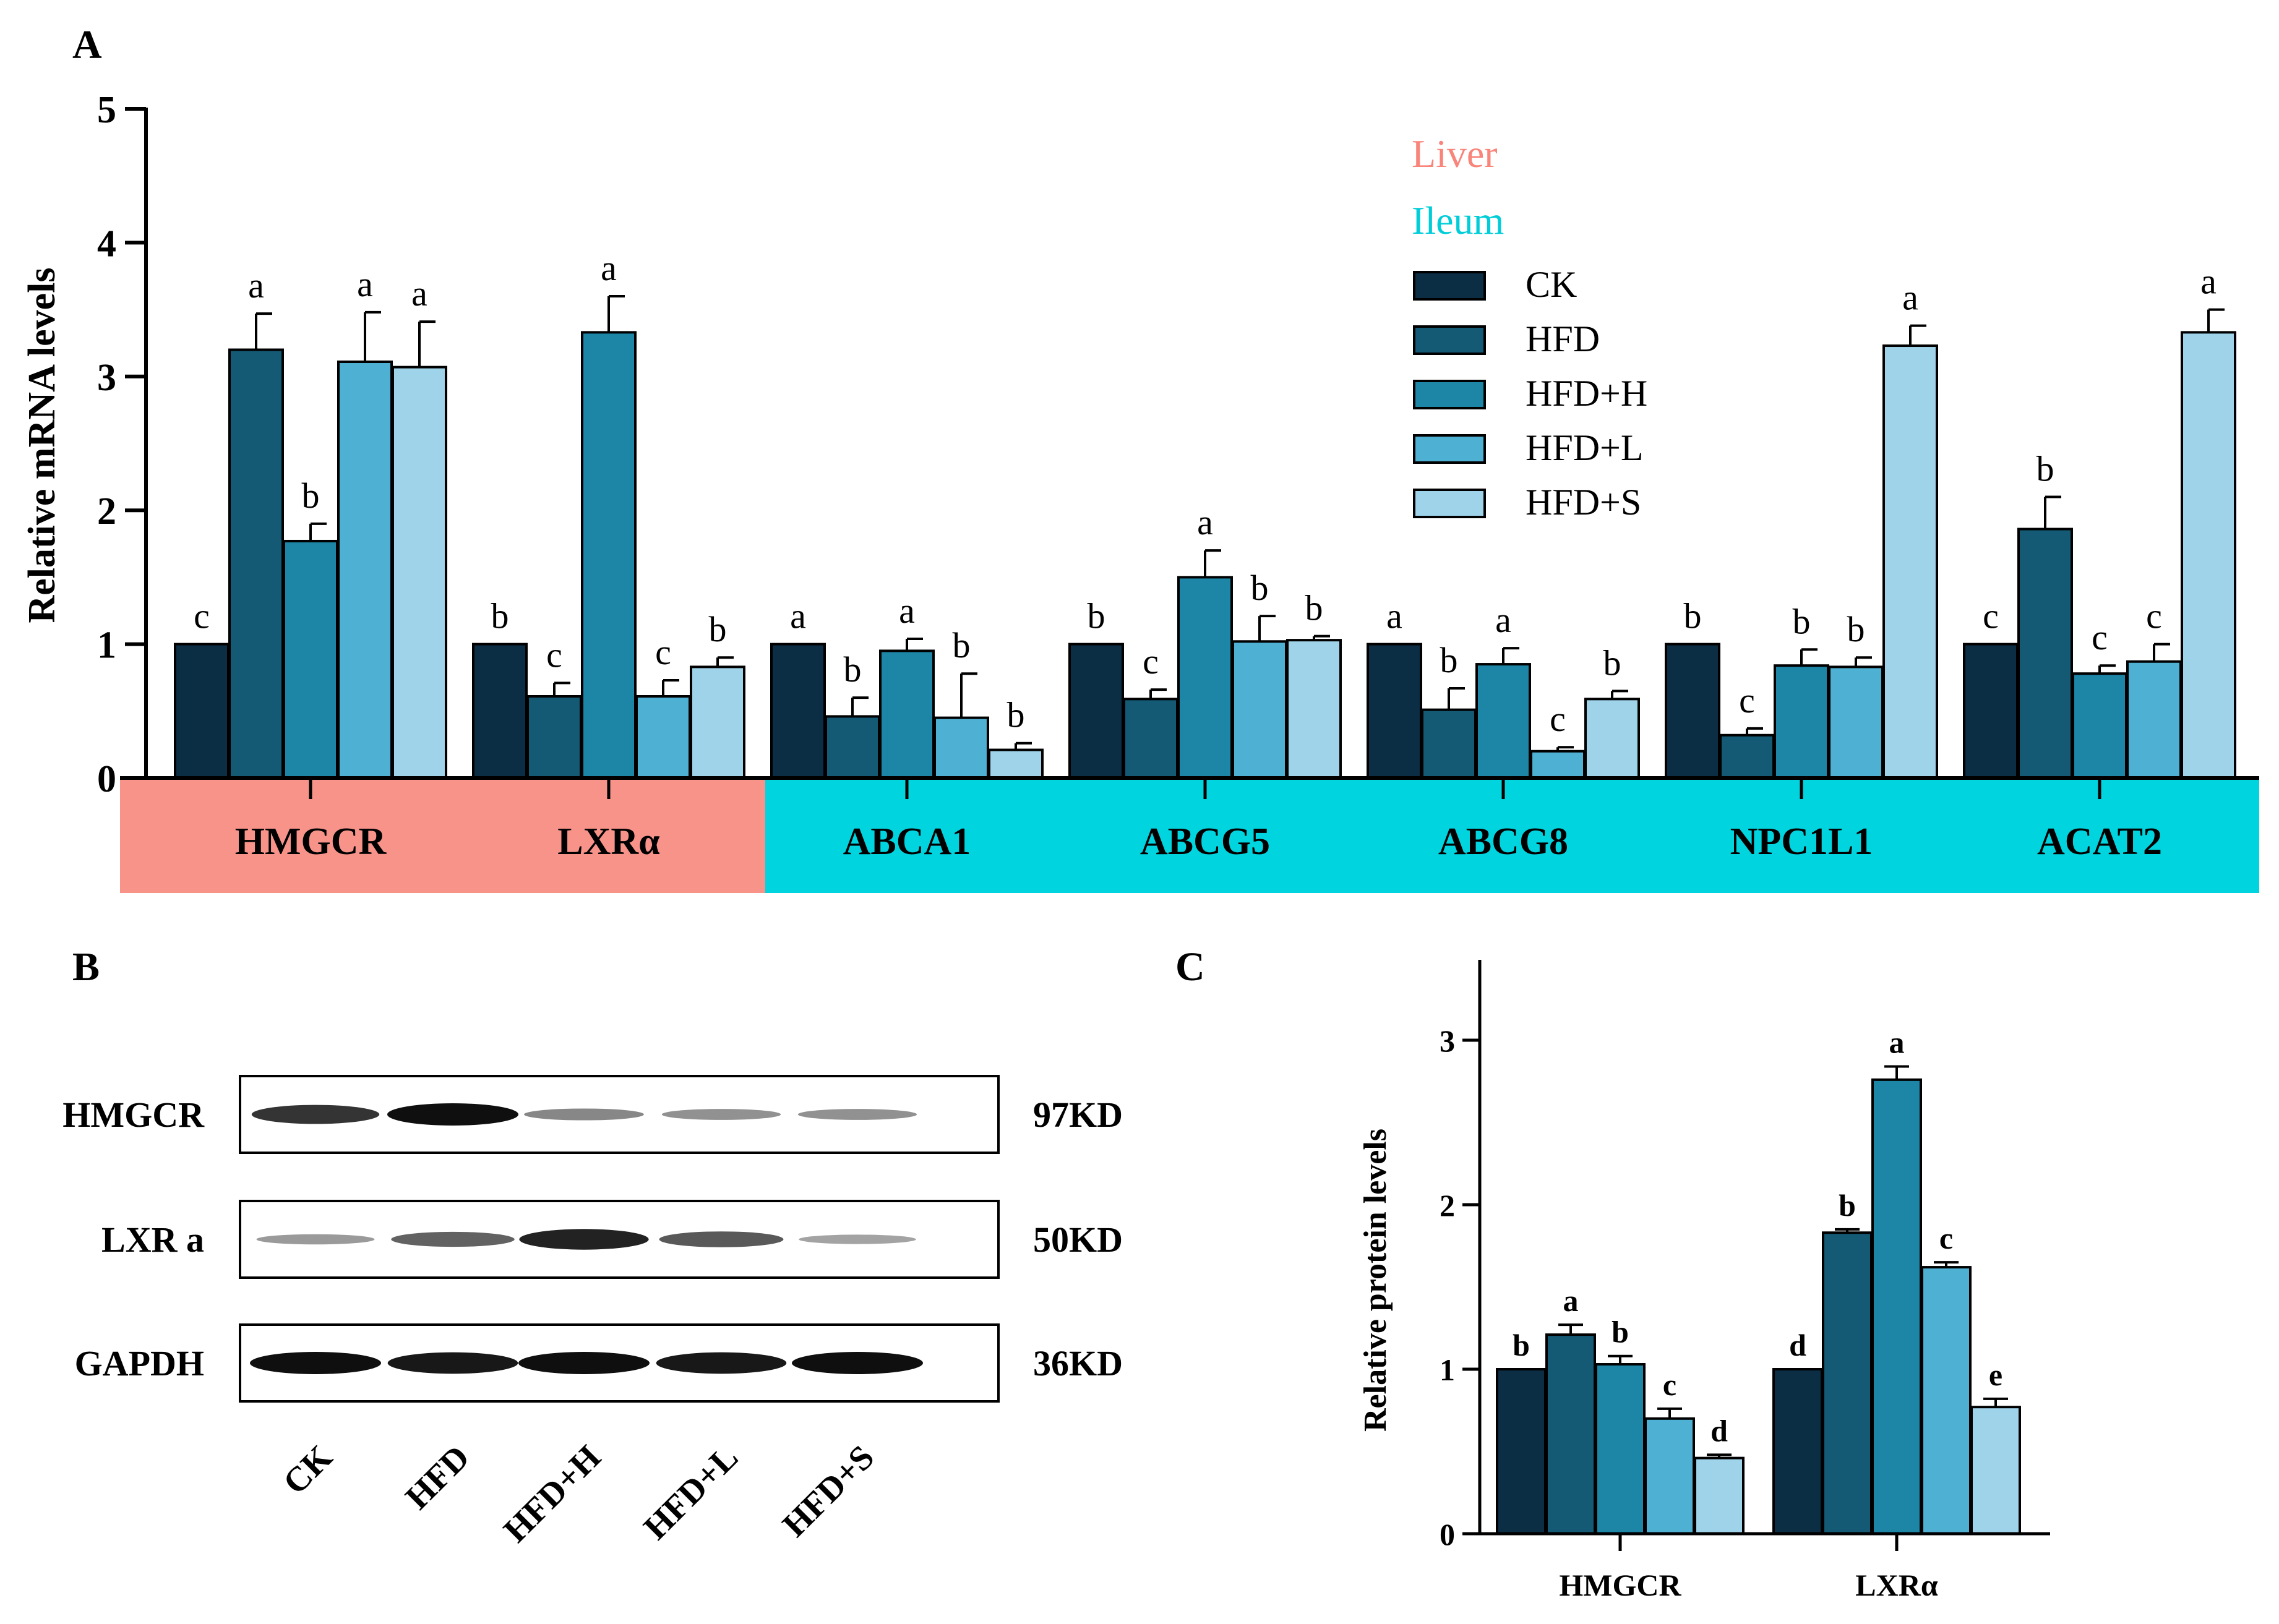 This screenshot has width=2279, height=1624. Describe the element at coordinates (1190, 966) in the screenshot. I see `panel-label-c: C` at that location.